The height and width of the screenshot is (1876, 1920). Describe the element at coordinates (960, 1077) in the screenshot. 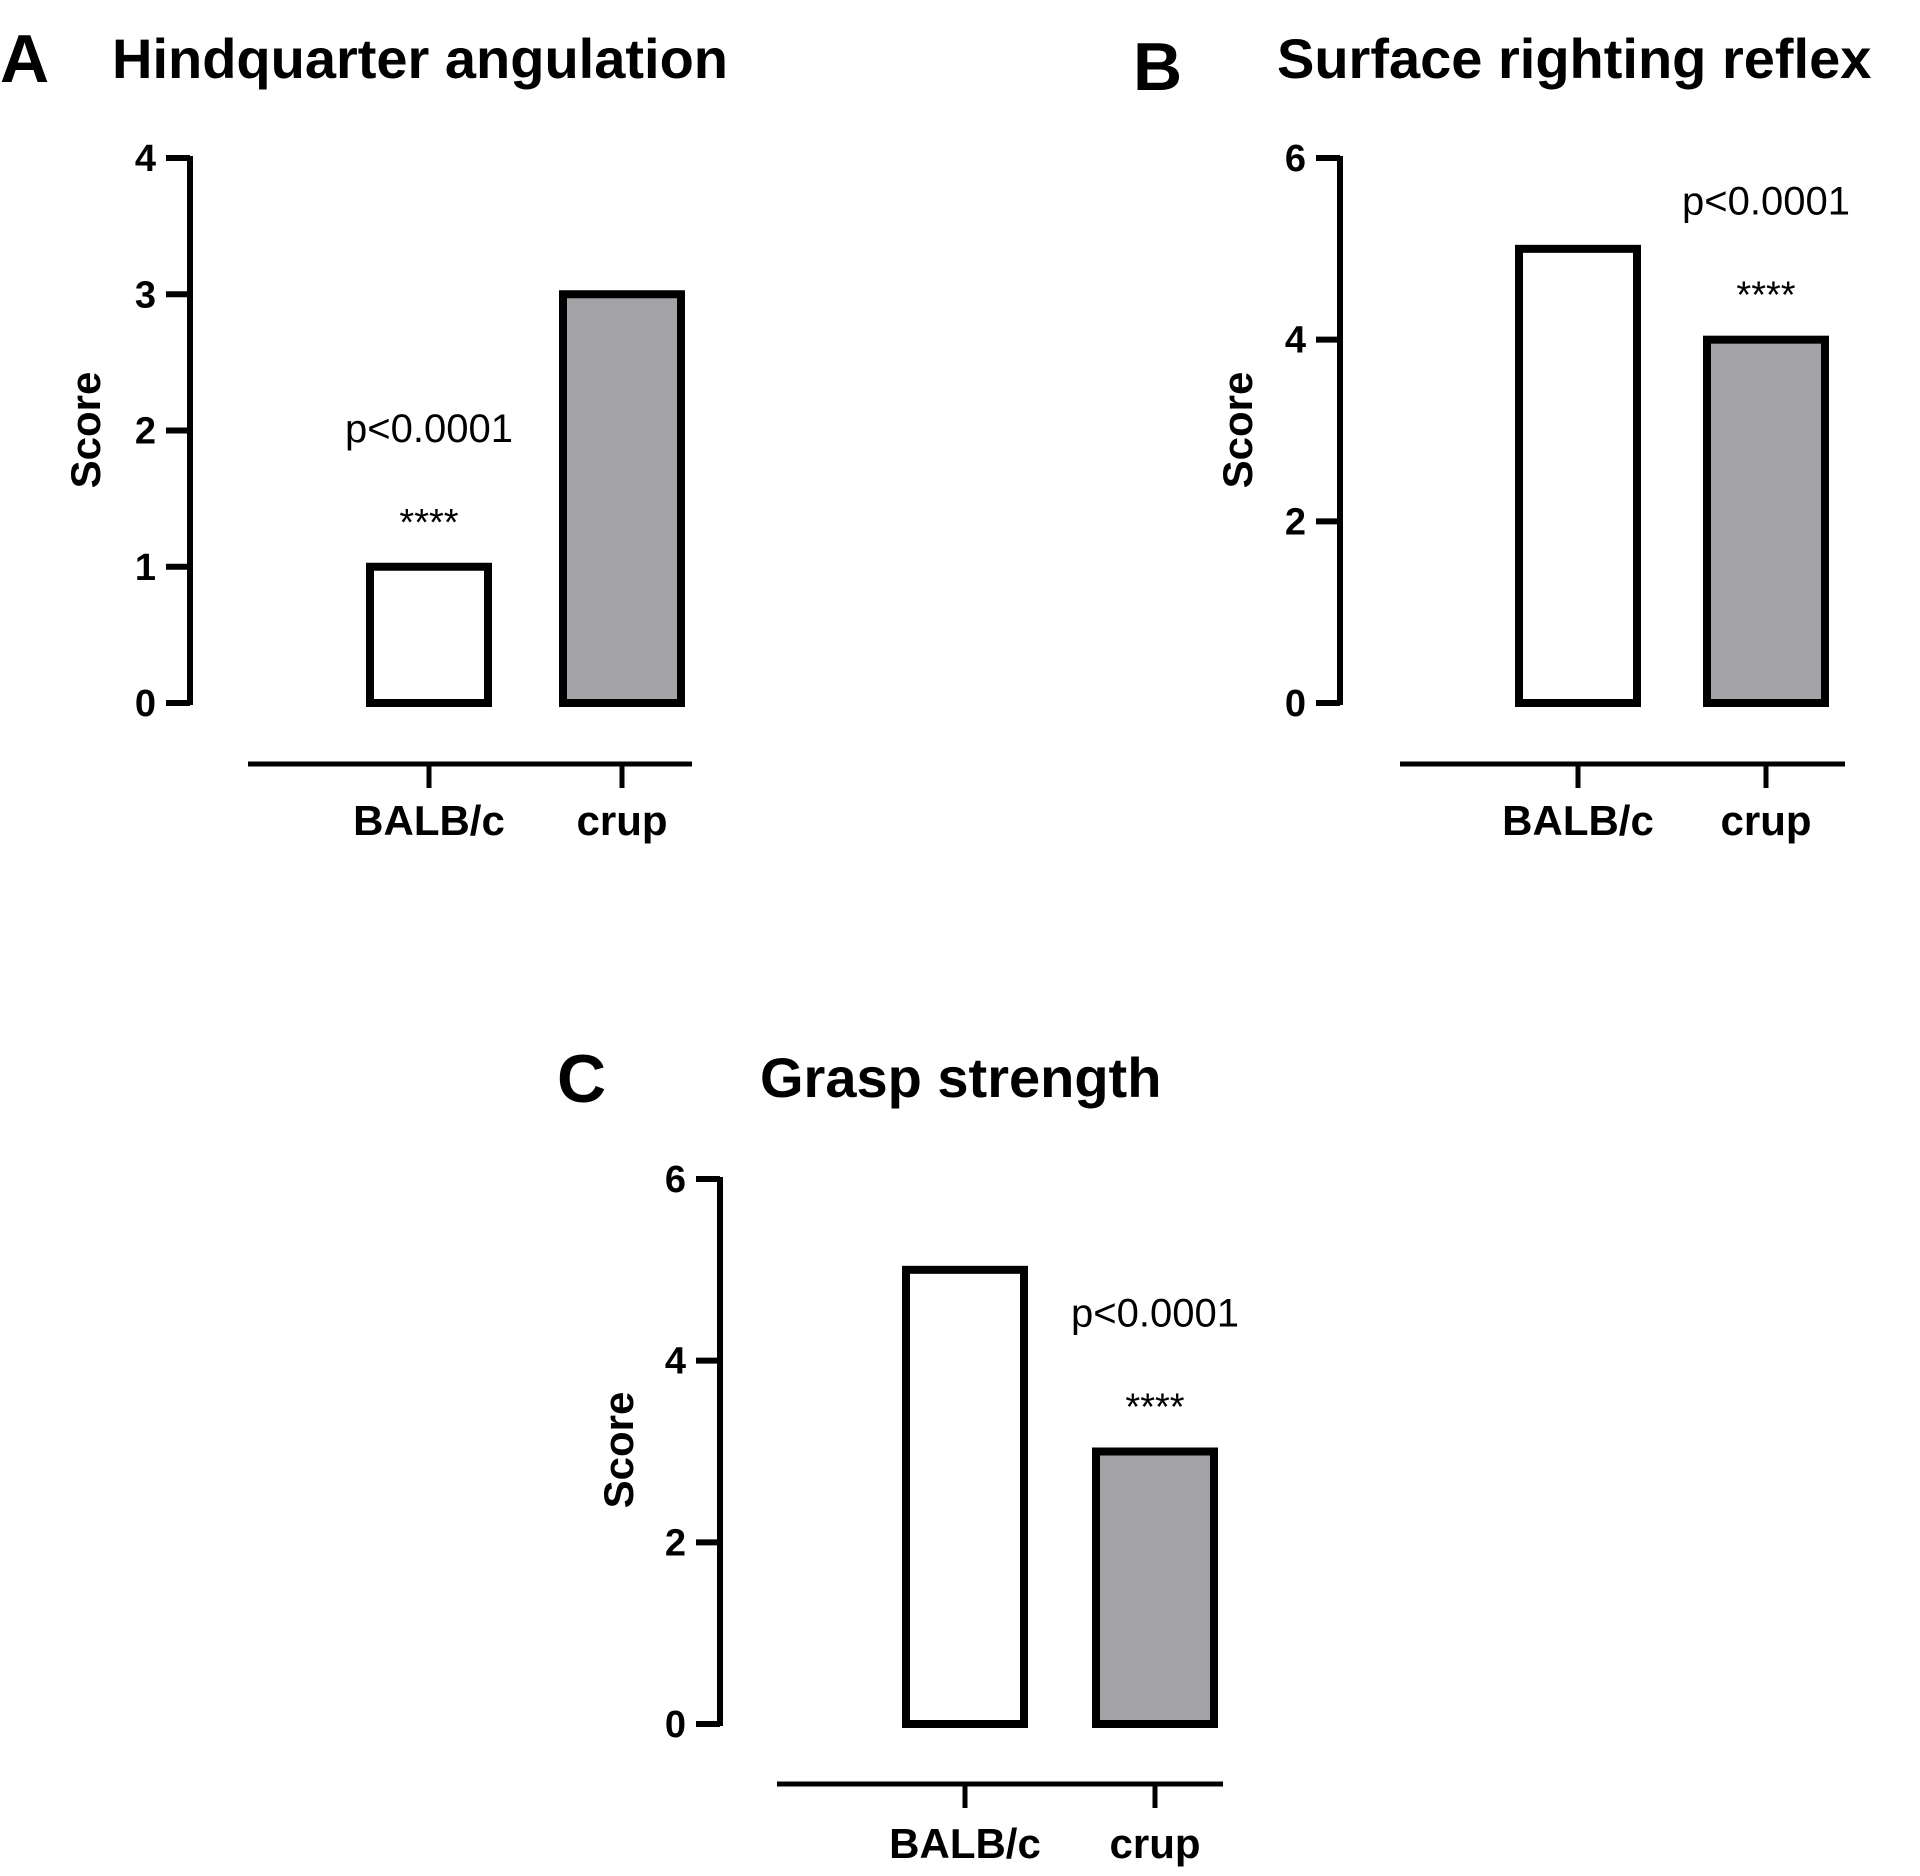

I see `chart-title: Grasp strength` at that location.